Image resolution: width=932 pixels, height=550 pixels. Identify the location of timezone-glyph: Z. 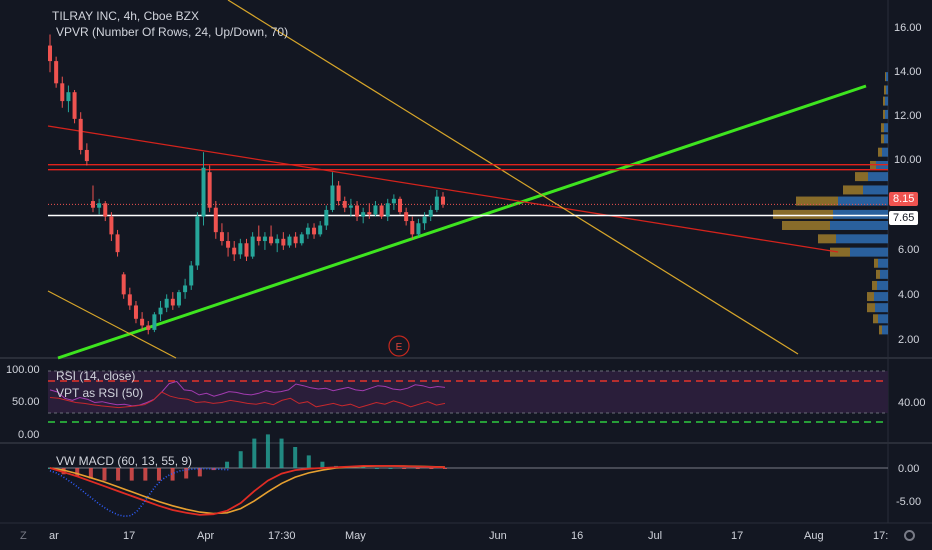
(23, 536).